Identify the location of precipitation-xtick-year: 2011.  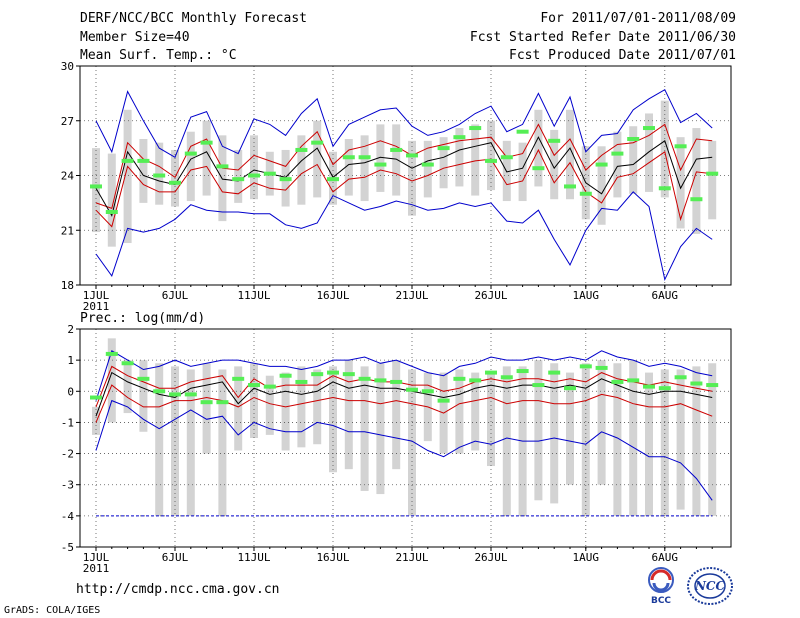
(96, 568).